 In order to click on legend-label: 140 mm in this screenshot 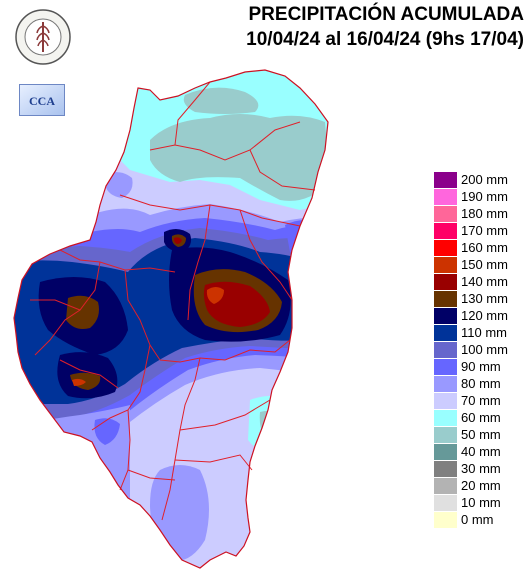, I will do `click(484, 281)`.